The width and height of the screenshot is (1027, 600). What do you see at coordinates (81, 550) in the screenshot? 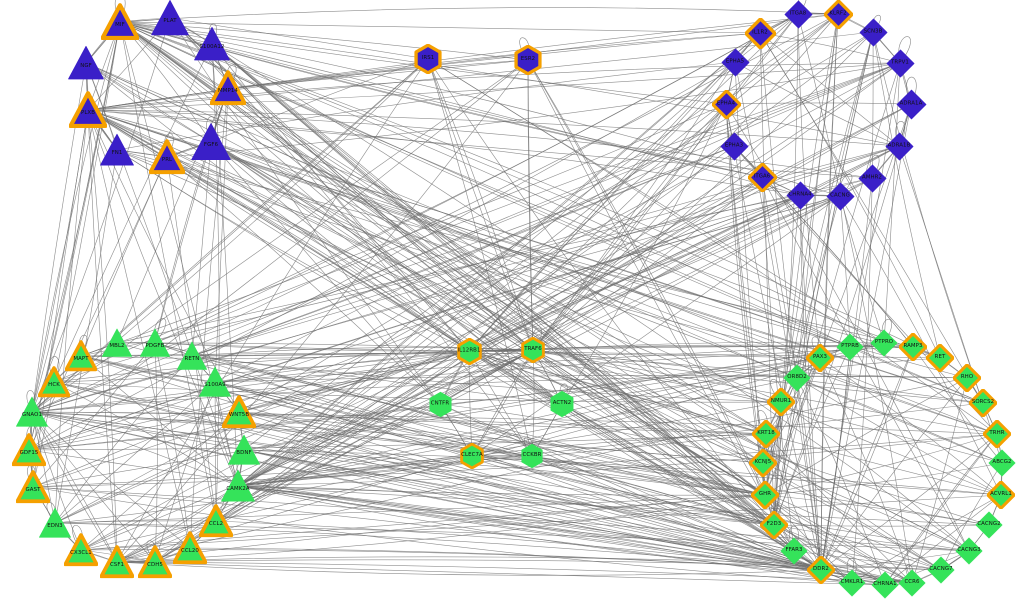
I see `graph-node-cx3cl1: CX3CL1` at bounding box center [81, 550].